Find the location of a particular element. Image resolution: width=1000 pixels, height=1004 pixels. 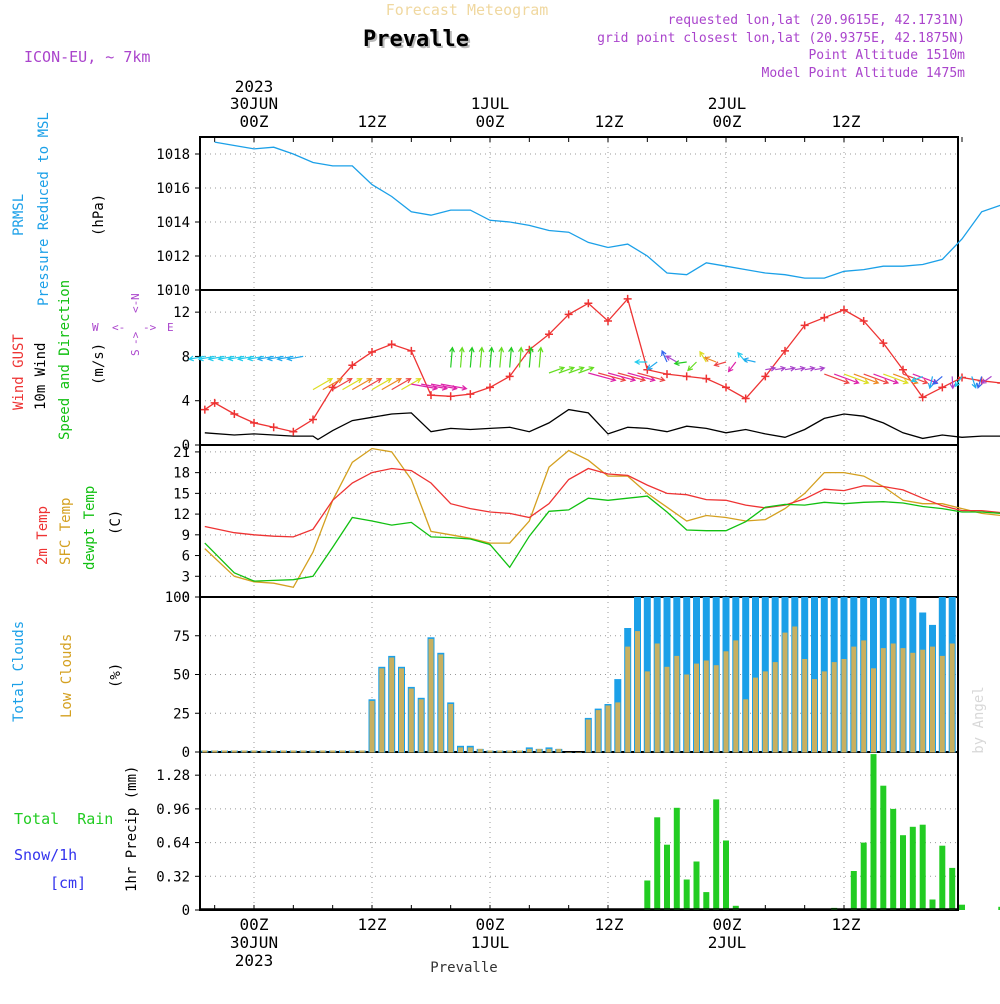

bottom-day-2: 1JUL is located at coordinates (490, 942).